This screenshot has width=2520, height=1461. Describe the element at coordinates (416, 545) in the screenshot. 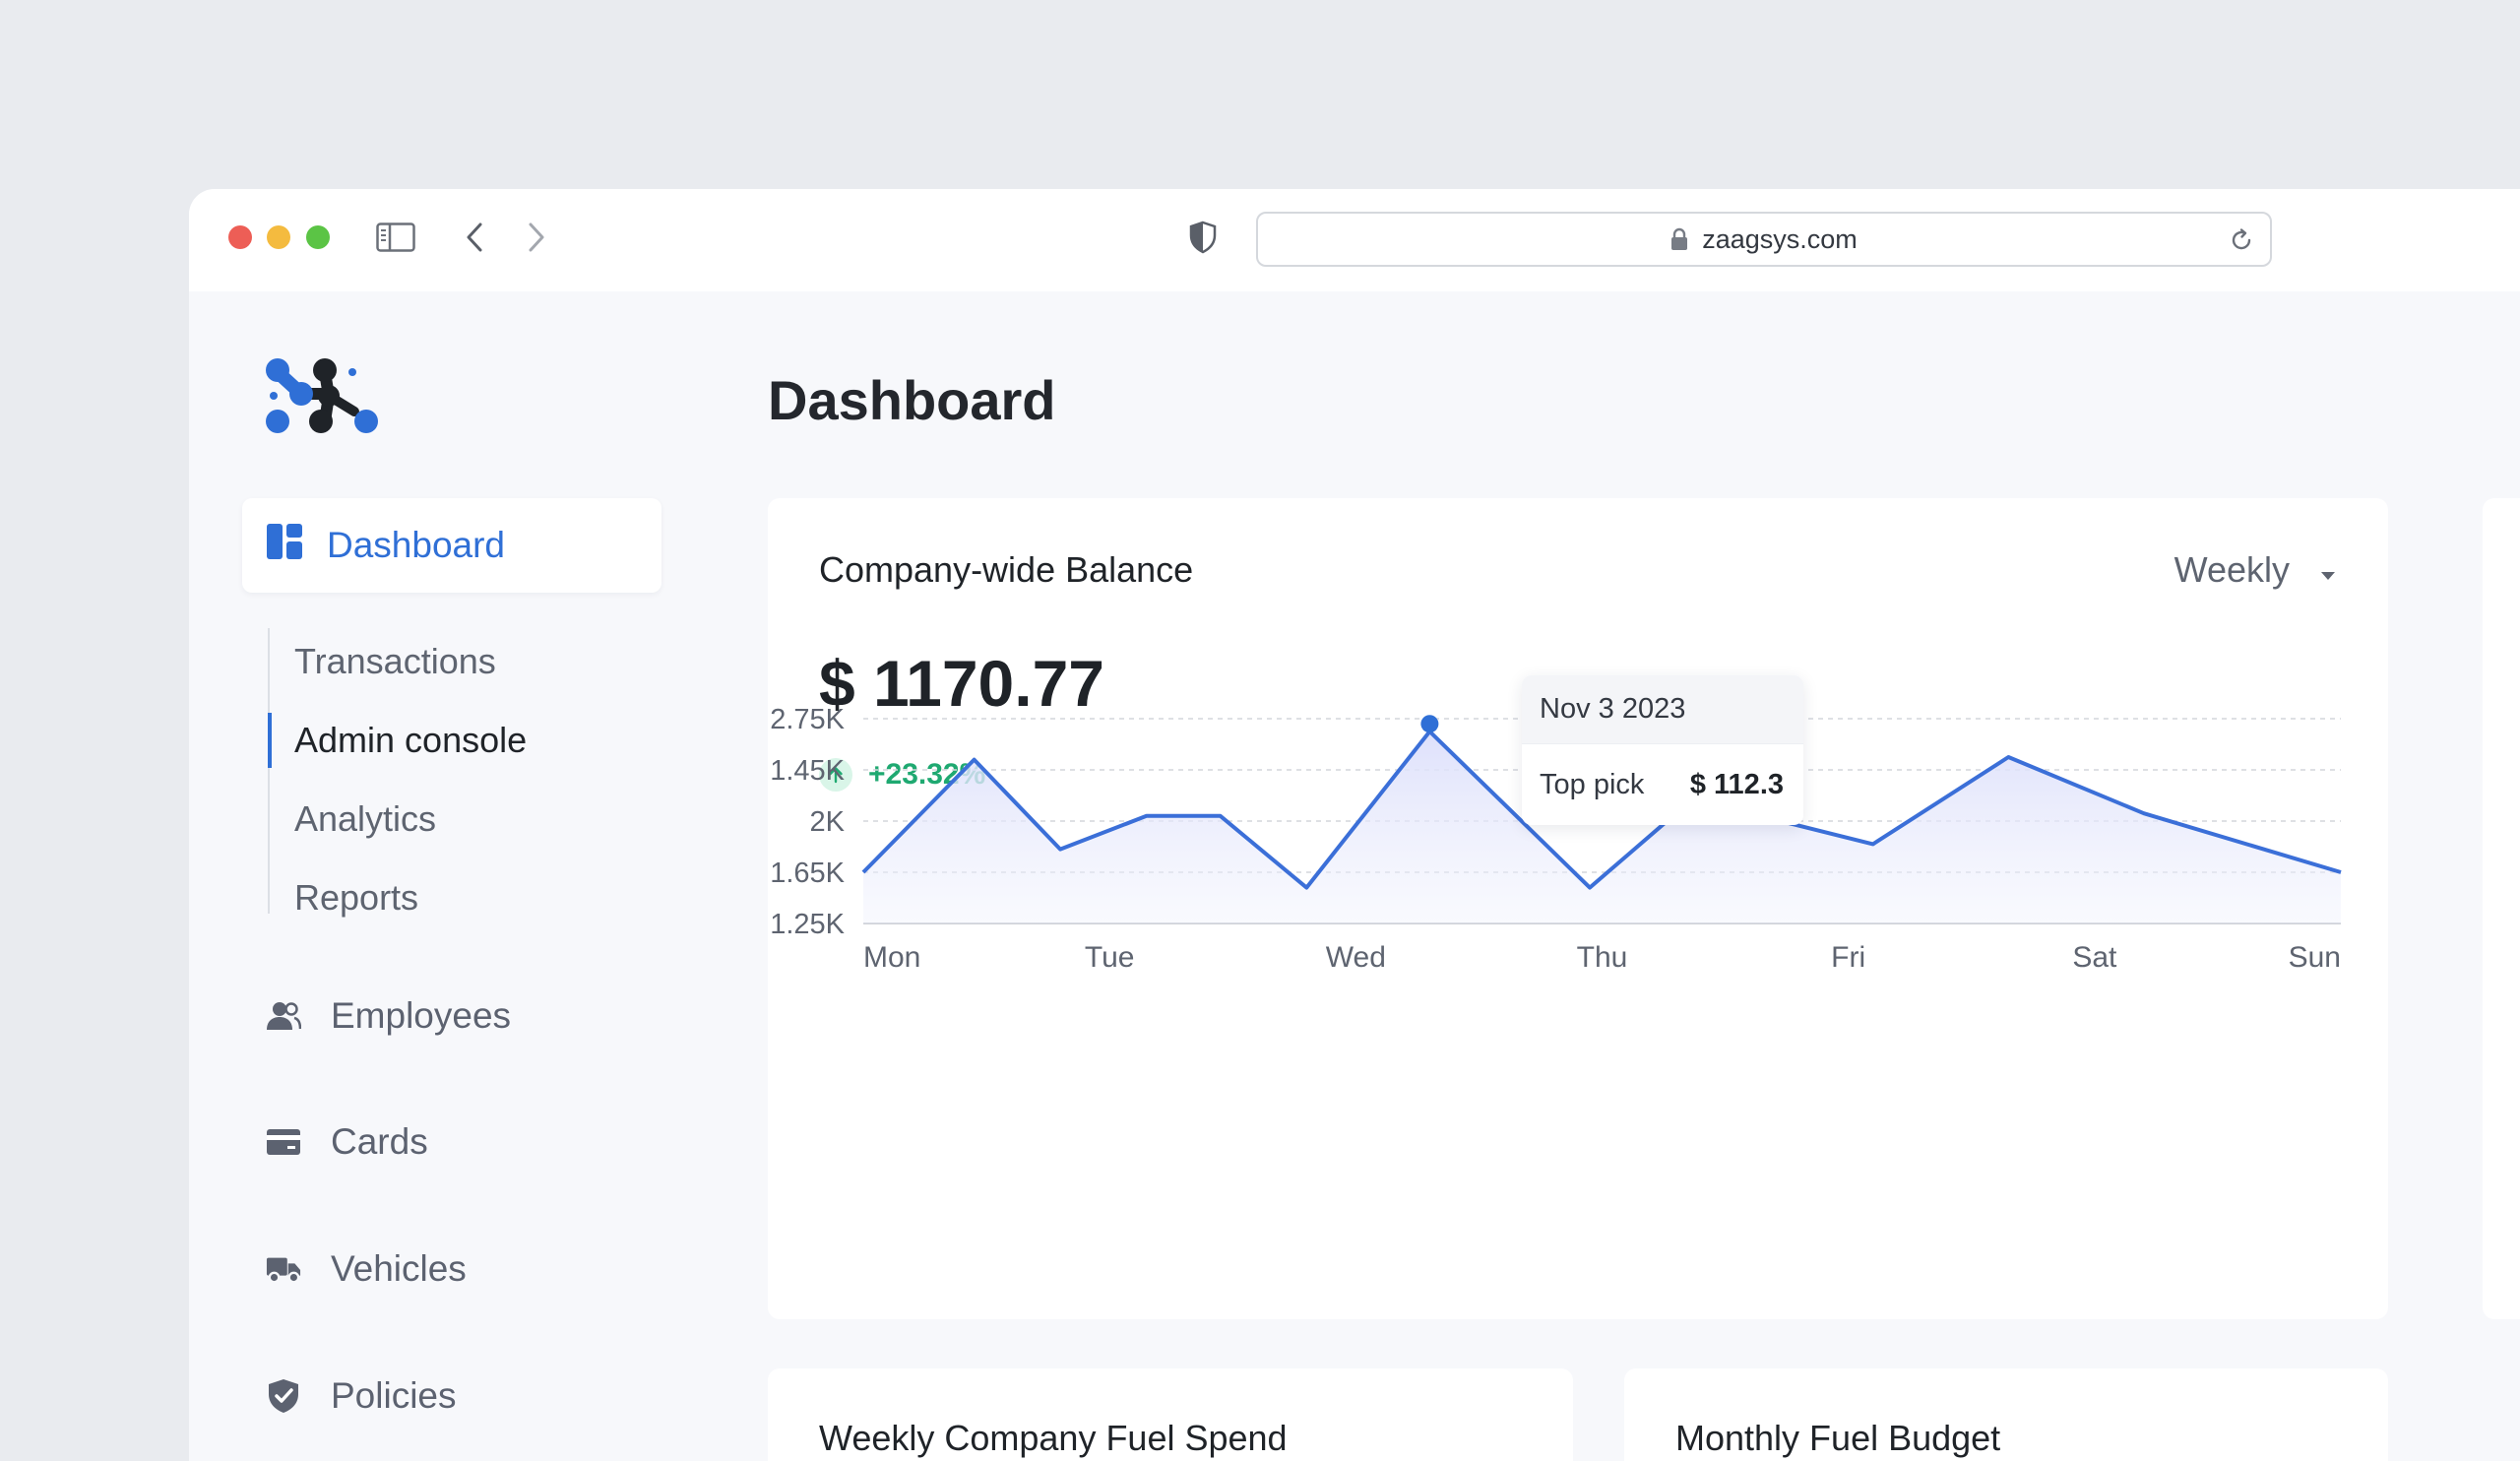

I see `sidebar-item-label: Dashboard` at that location.